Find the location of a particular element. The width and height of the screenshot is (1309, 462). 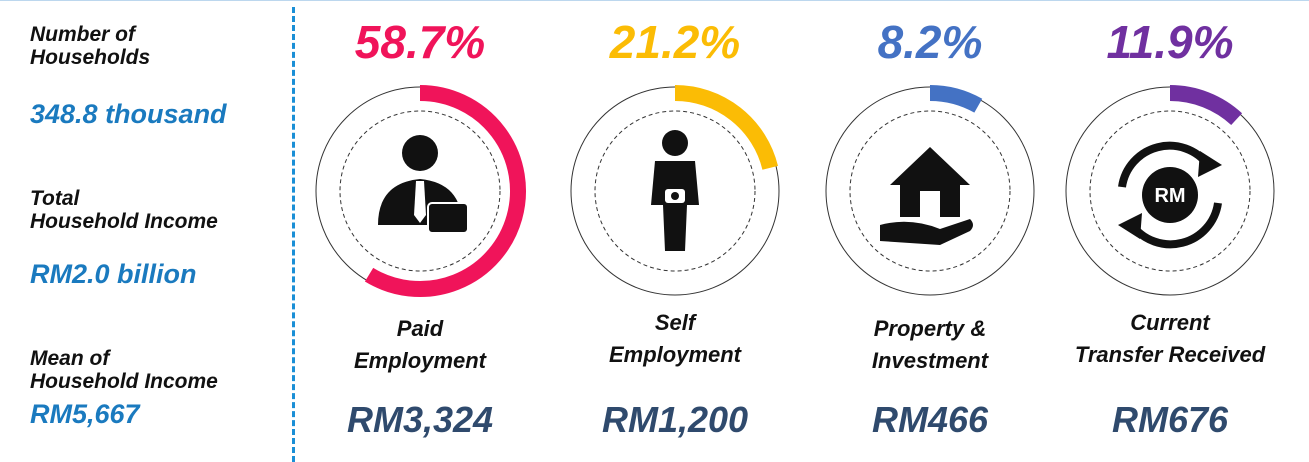

label-line: Self is located at coordinates (675, 322).